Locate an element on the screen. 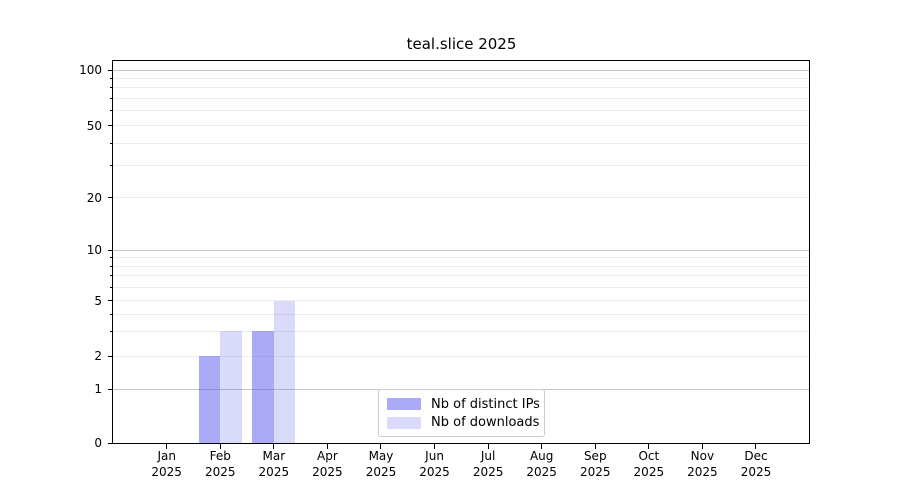  x-tick-label-sep: Sep 2025 is located at coordinates (595, 464).